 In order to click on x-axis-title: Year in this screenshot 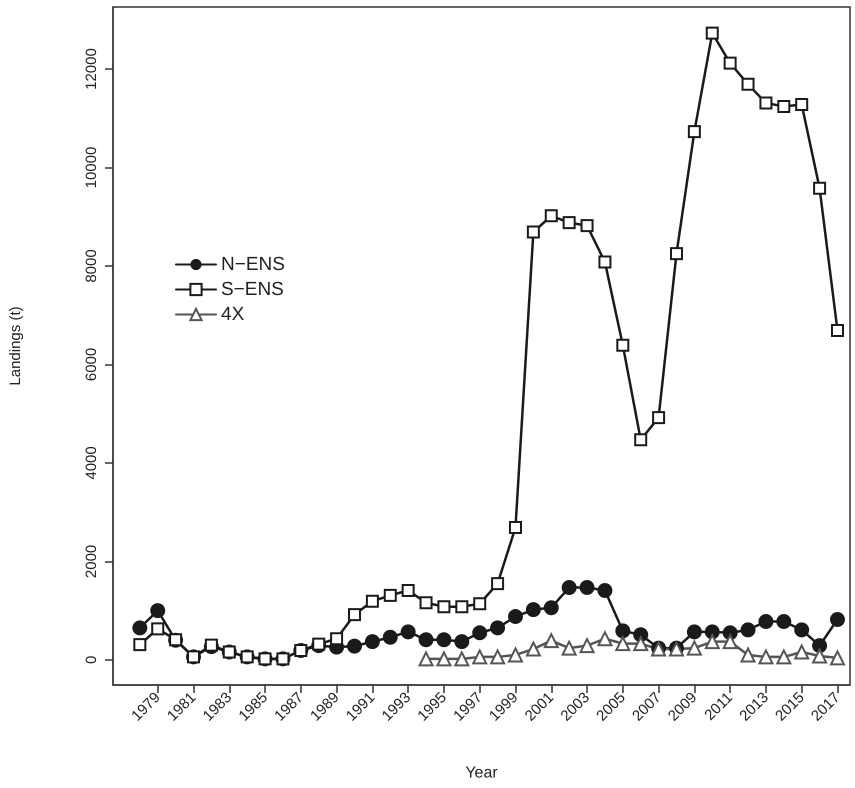, I will do `click(481, 773)`.